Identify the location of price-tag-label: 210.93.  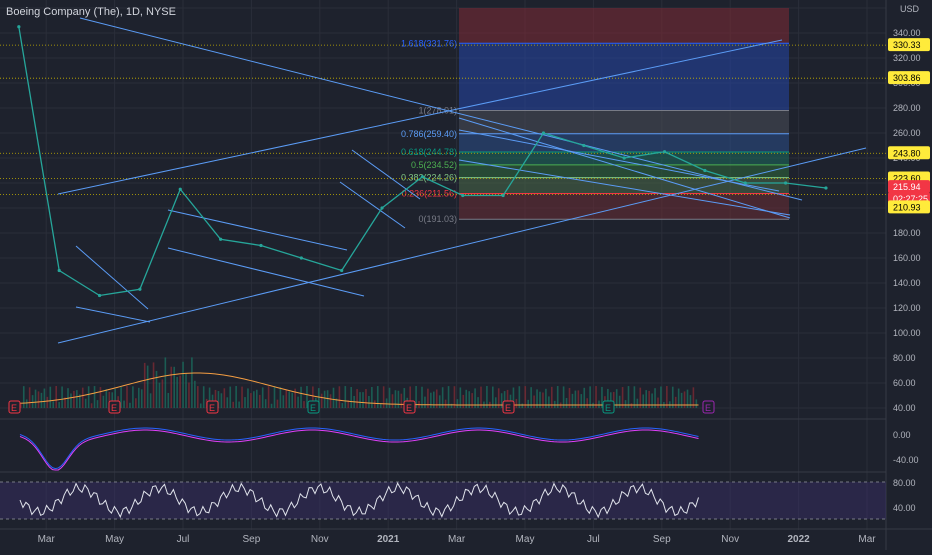
(907, 207).